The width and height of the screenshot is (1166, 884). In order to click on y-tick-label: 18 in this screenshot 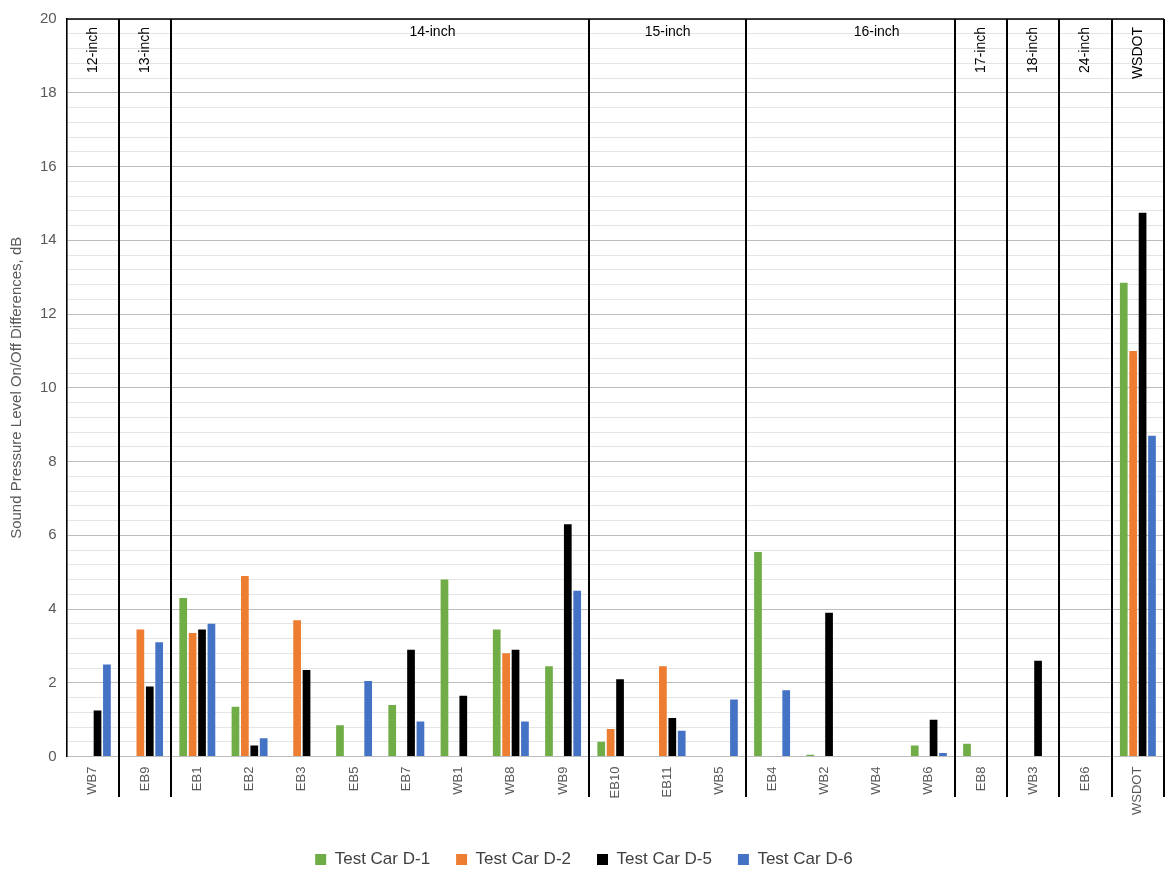, I will do `click(48, 91)`.